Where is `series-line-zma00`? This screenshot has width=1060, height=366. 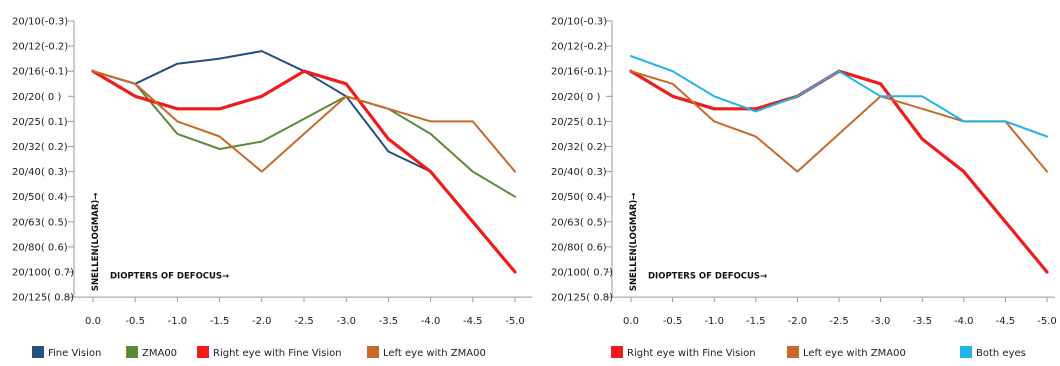
series-line-zma00 is located at coordinates (304, 134).